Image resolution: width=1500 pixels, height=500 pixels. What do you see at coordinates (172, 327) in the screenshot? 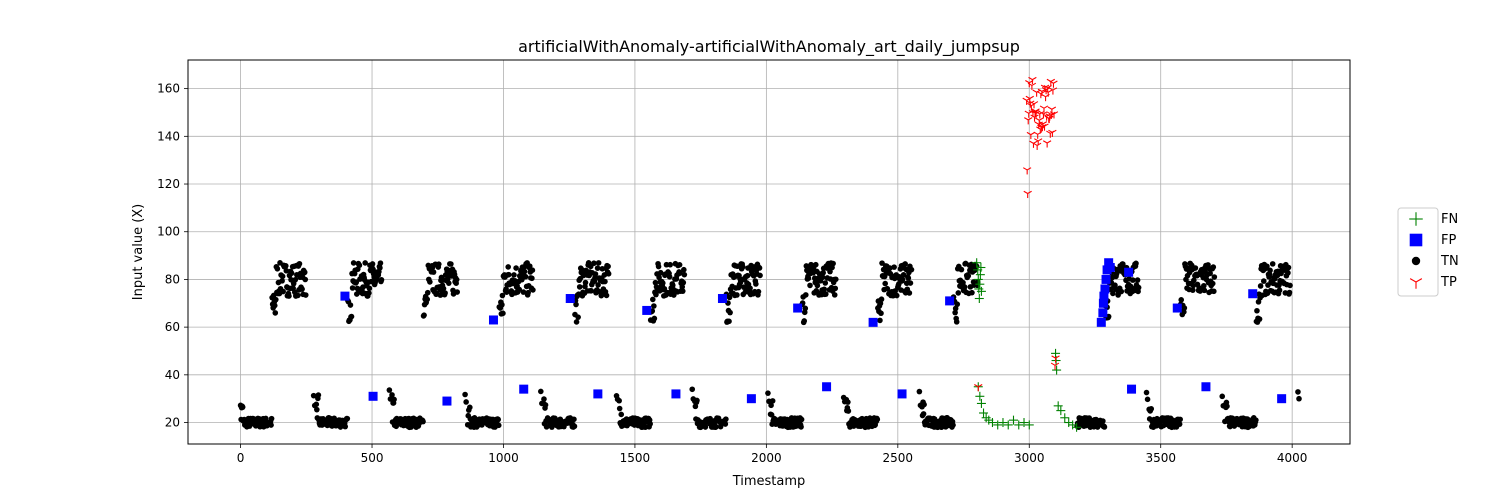
I see `y-tick-label: 60` at bounding box center [172, 327].